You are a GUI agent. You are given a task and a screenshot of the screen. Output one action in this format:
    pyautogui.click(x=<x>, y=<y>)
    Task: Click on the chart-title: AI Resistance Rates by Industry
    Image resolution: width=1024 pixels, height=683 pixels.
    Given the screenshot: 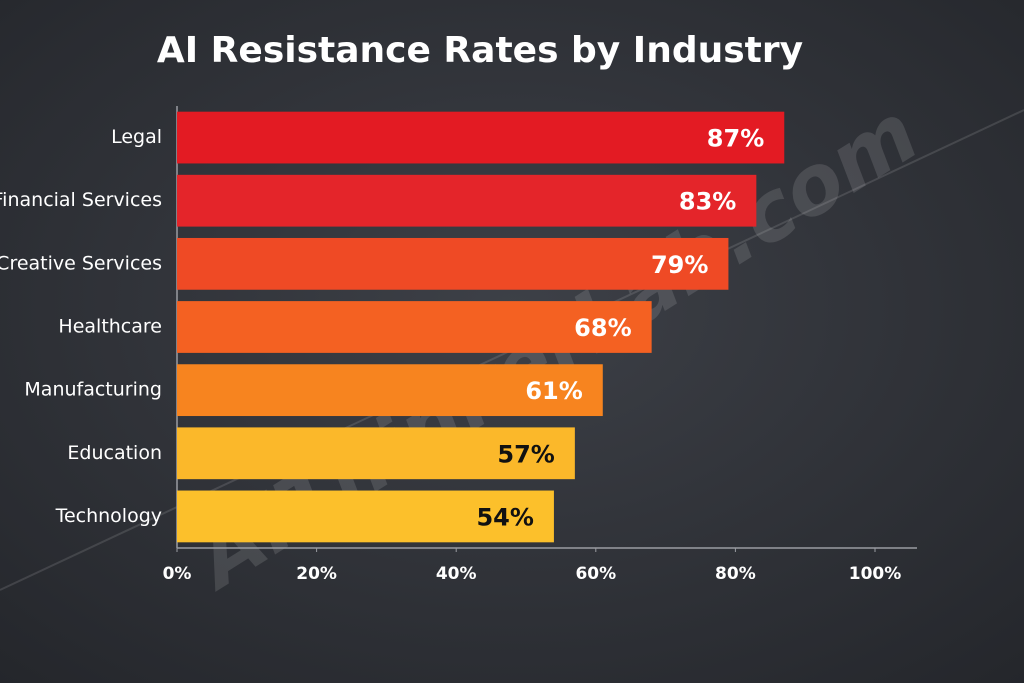 What is the action you would take?
    pyautogui.click(x=480, y=50)
    